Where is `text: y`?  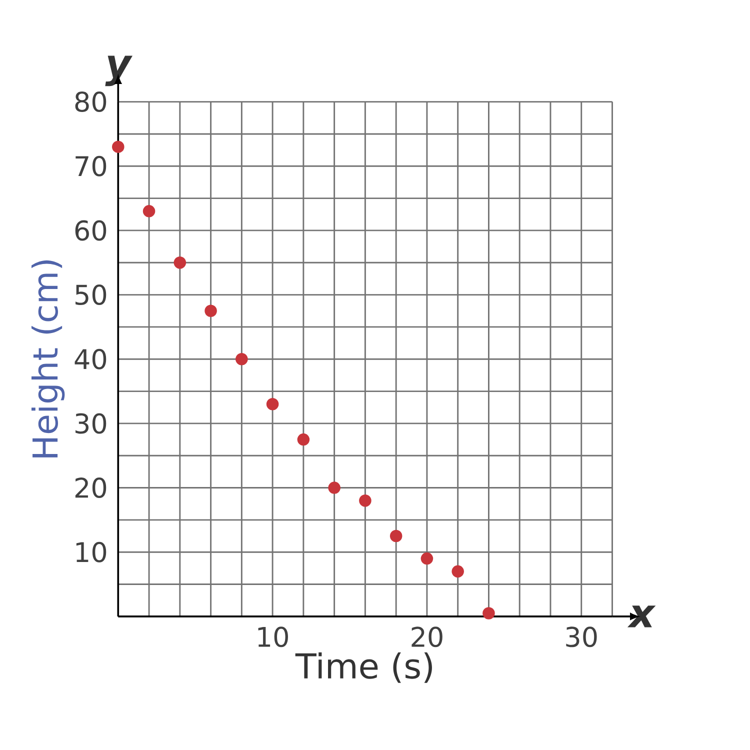 text: y is located at coordinates (118, 71).